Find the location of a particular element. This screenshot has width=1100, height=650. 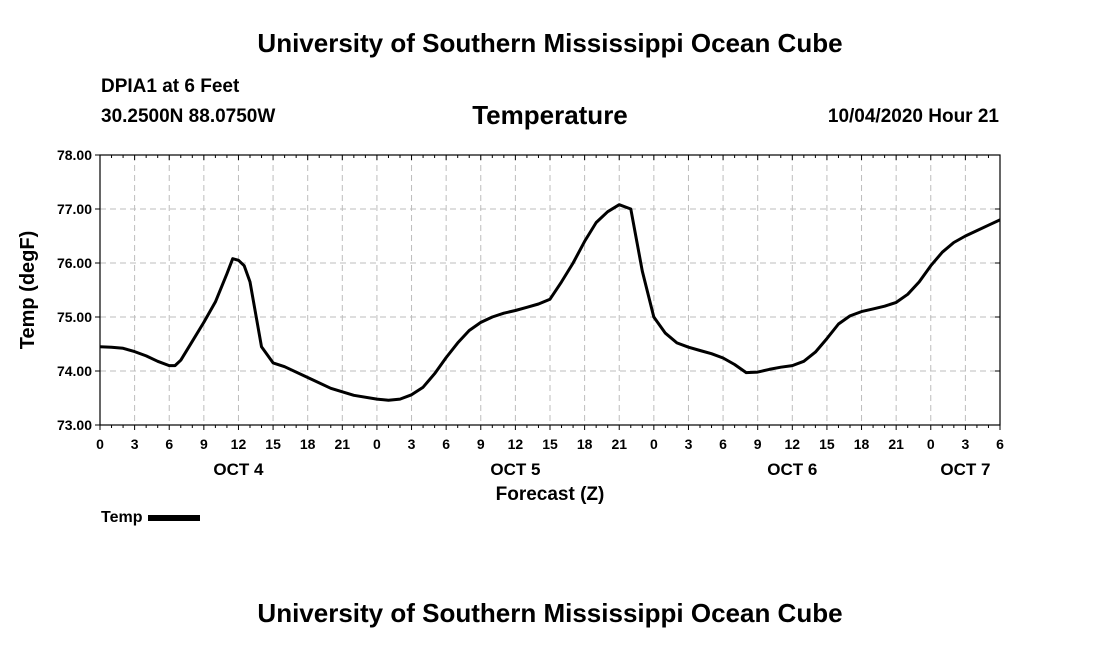

legend: Temp is located at coordinates (151, 518).